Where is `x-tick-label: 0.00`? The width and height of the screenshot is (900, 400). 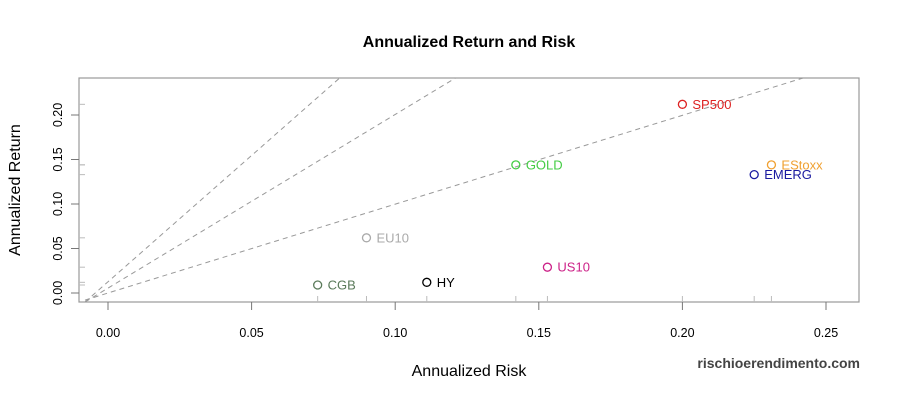
x-tick-label: 0.00 is located at coordinates (108, 333).